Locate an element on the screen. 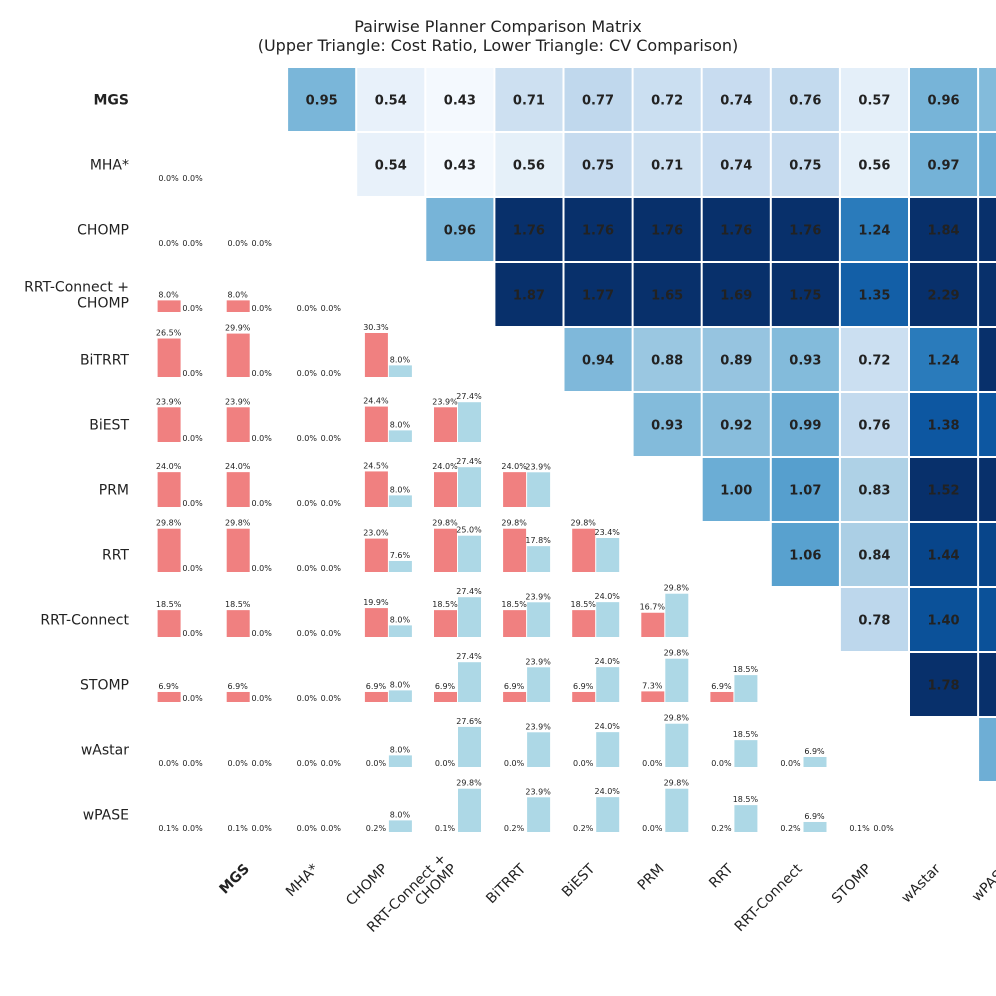 The width and height of the screenshot is (996, 996). col-label: BiTRRT is located at coordinates (506, 884).